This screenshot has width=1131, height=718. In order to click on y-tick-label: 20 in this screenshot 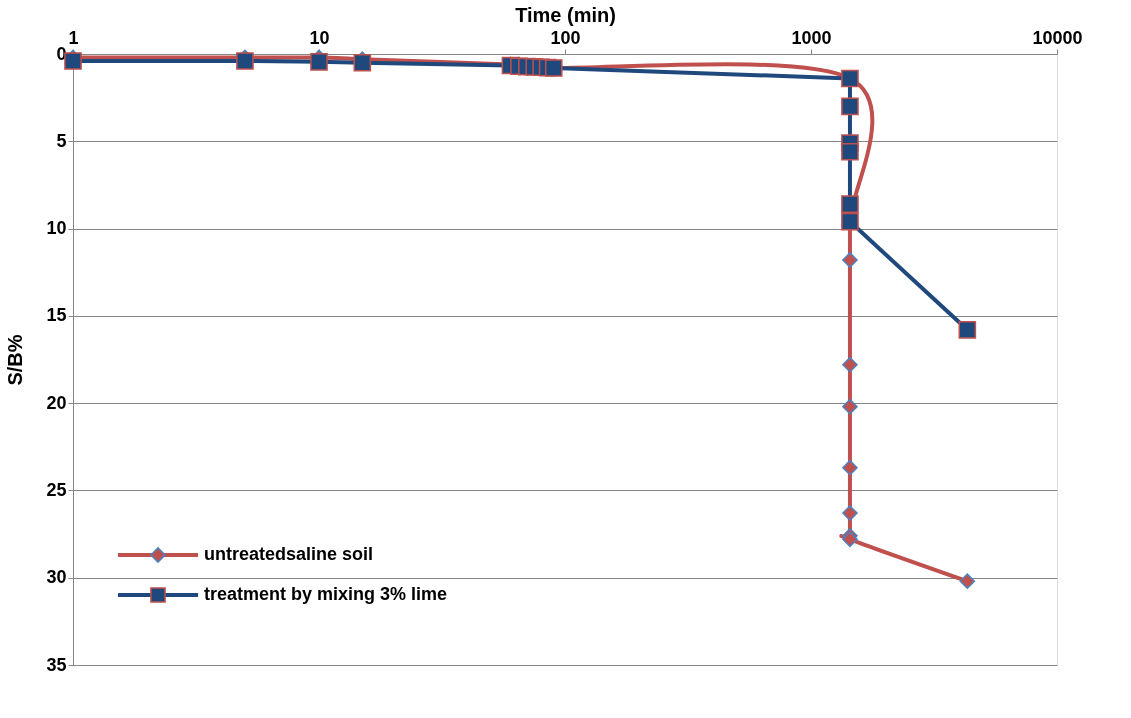, I will do `click(56, 402)`.